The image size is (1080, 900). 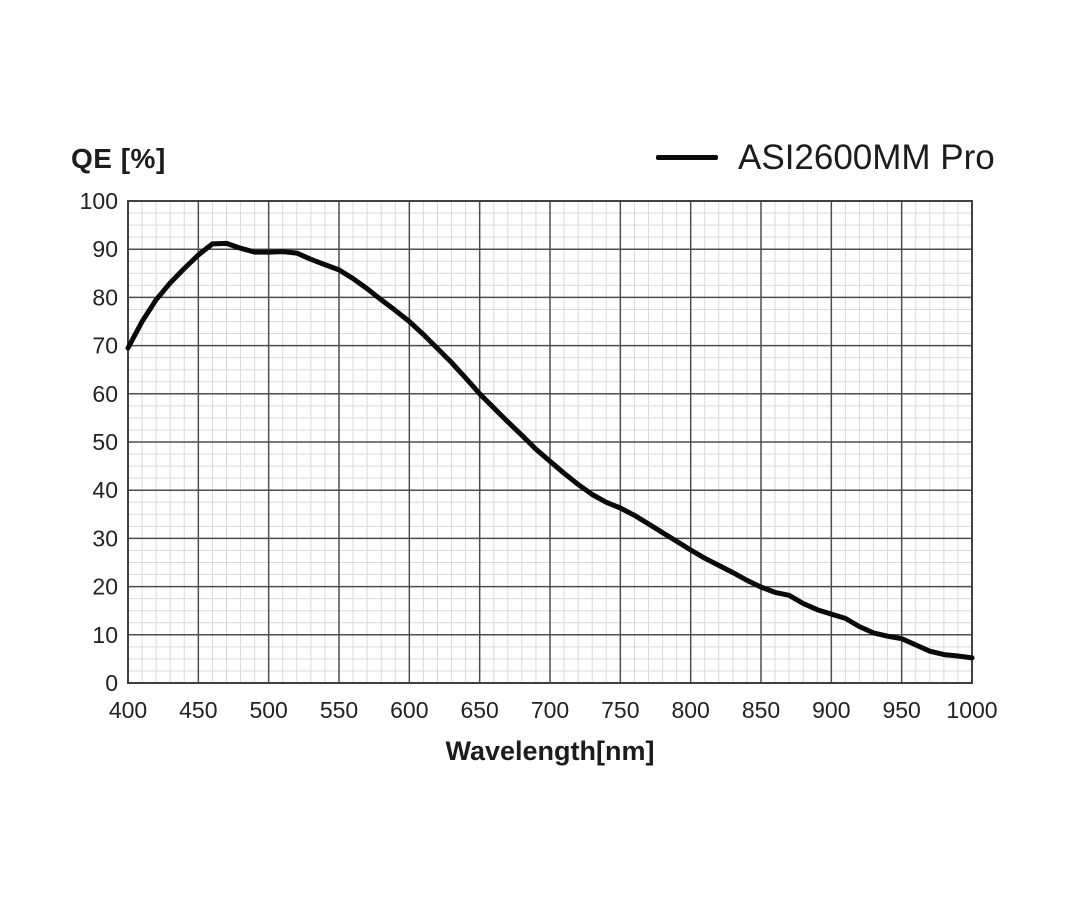 I want to click on x-tick-label: 800, so click(x=690, y=710).